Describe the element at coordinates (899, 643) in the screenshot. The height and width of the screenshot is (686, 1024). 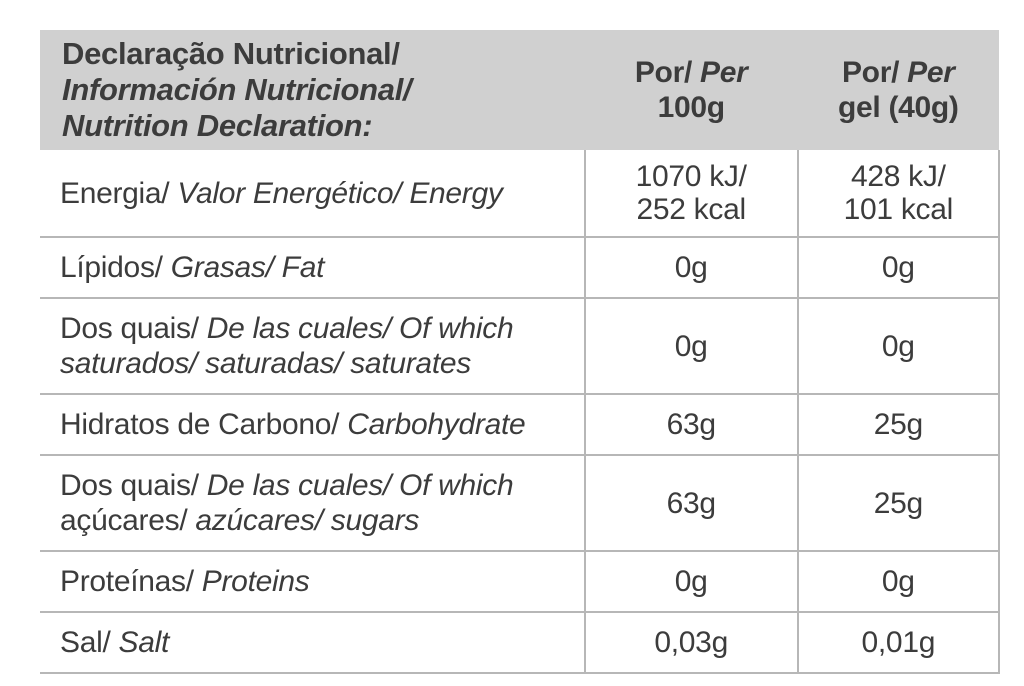
I see `value-per-gel: 0,01g` at that location.